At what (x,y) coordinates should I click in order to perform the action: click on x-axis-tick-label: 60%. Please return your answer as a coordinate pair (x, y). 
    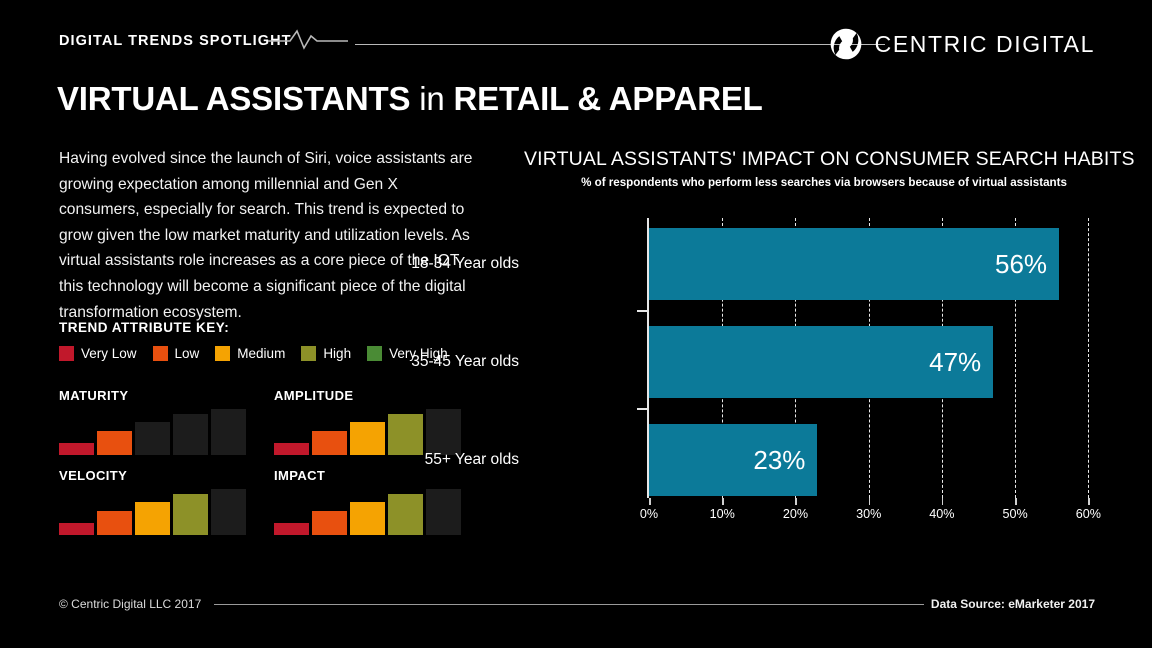
    Looking at the image, I should click on (1088, 514).